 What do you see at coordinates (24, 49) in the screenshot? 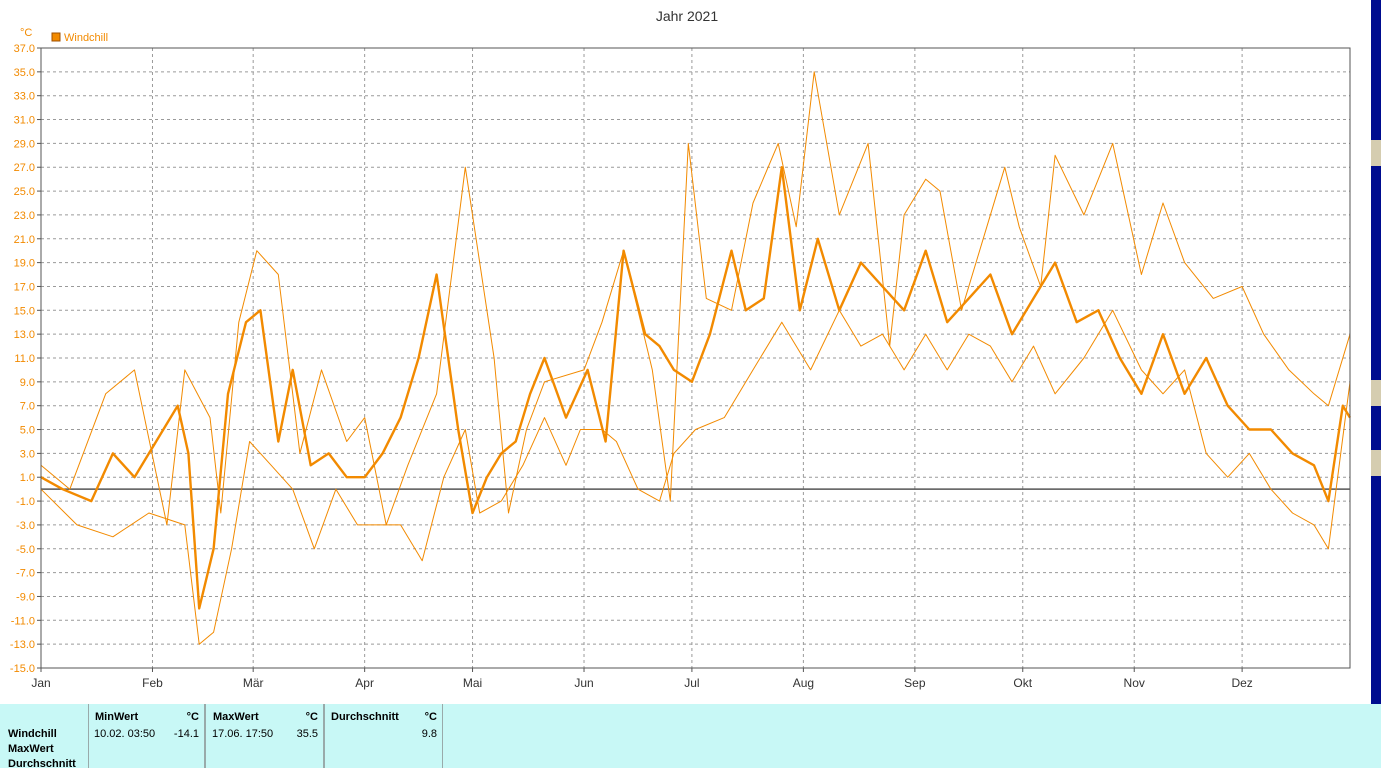
I see `y-tick-label: 37.0` at bounding box center [24, 49].